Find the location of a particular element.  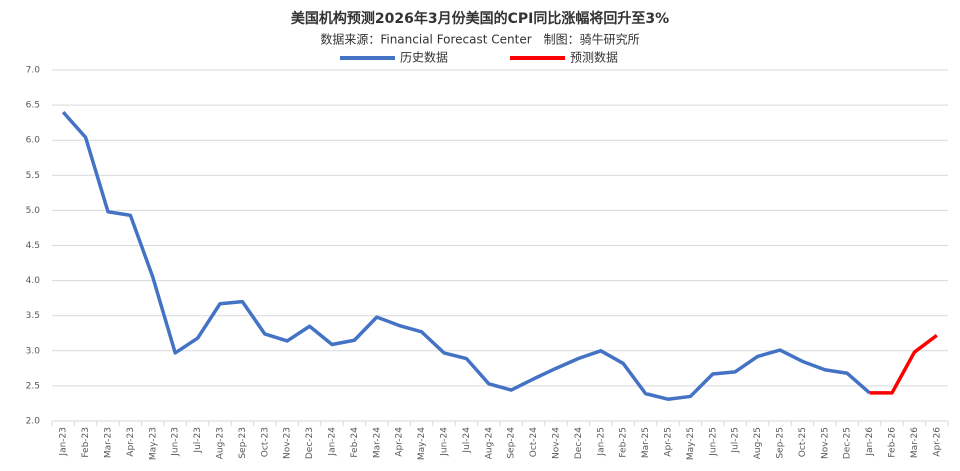

y-tick-label: 3.5 is located at coordinates (33, 316).